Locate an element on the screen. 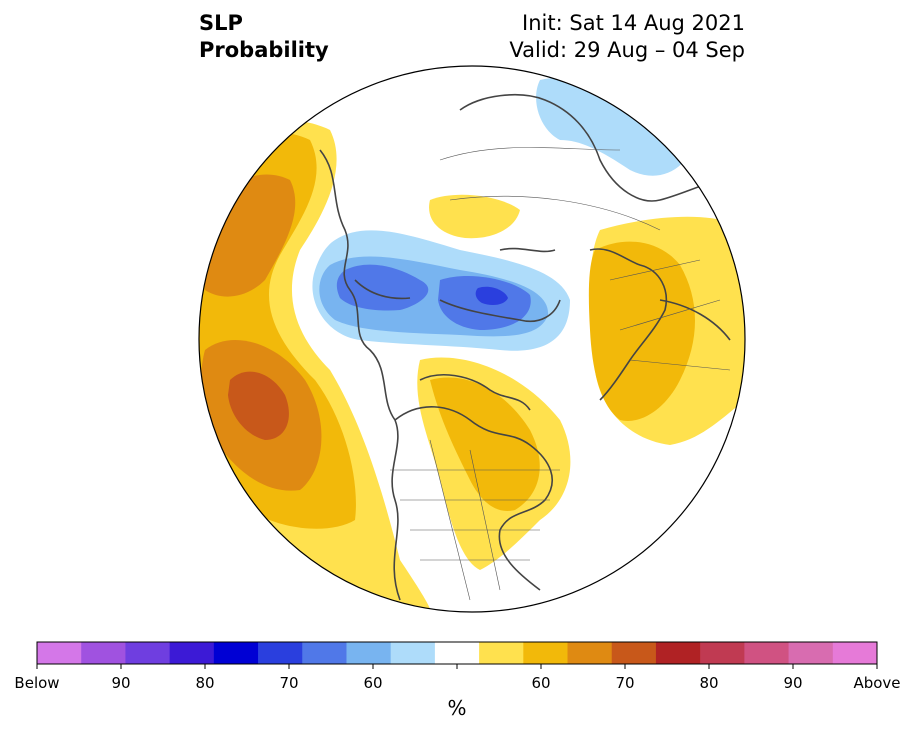 This screenshot has width=915, height=732. colorbar-label-below-60: 60 is located at coordinates (373, 683).